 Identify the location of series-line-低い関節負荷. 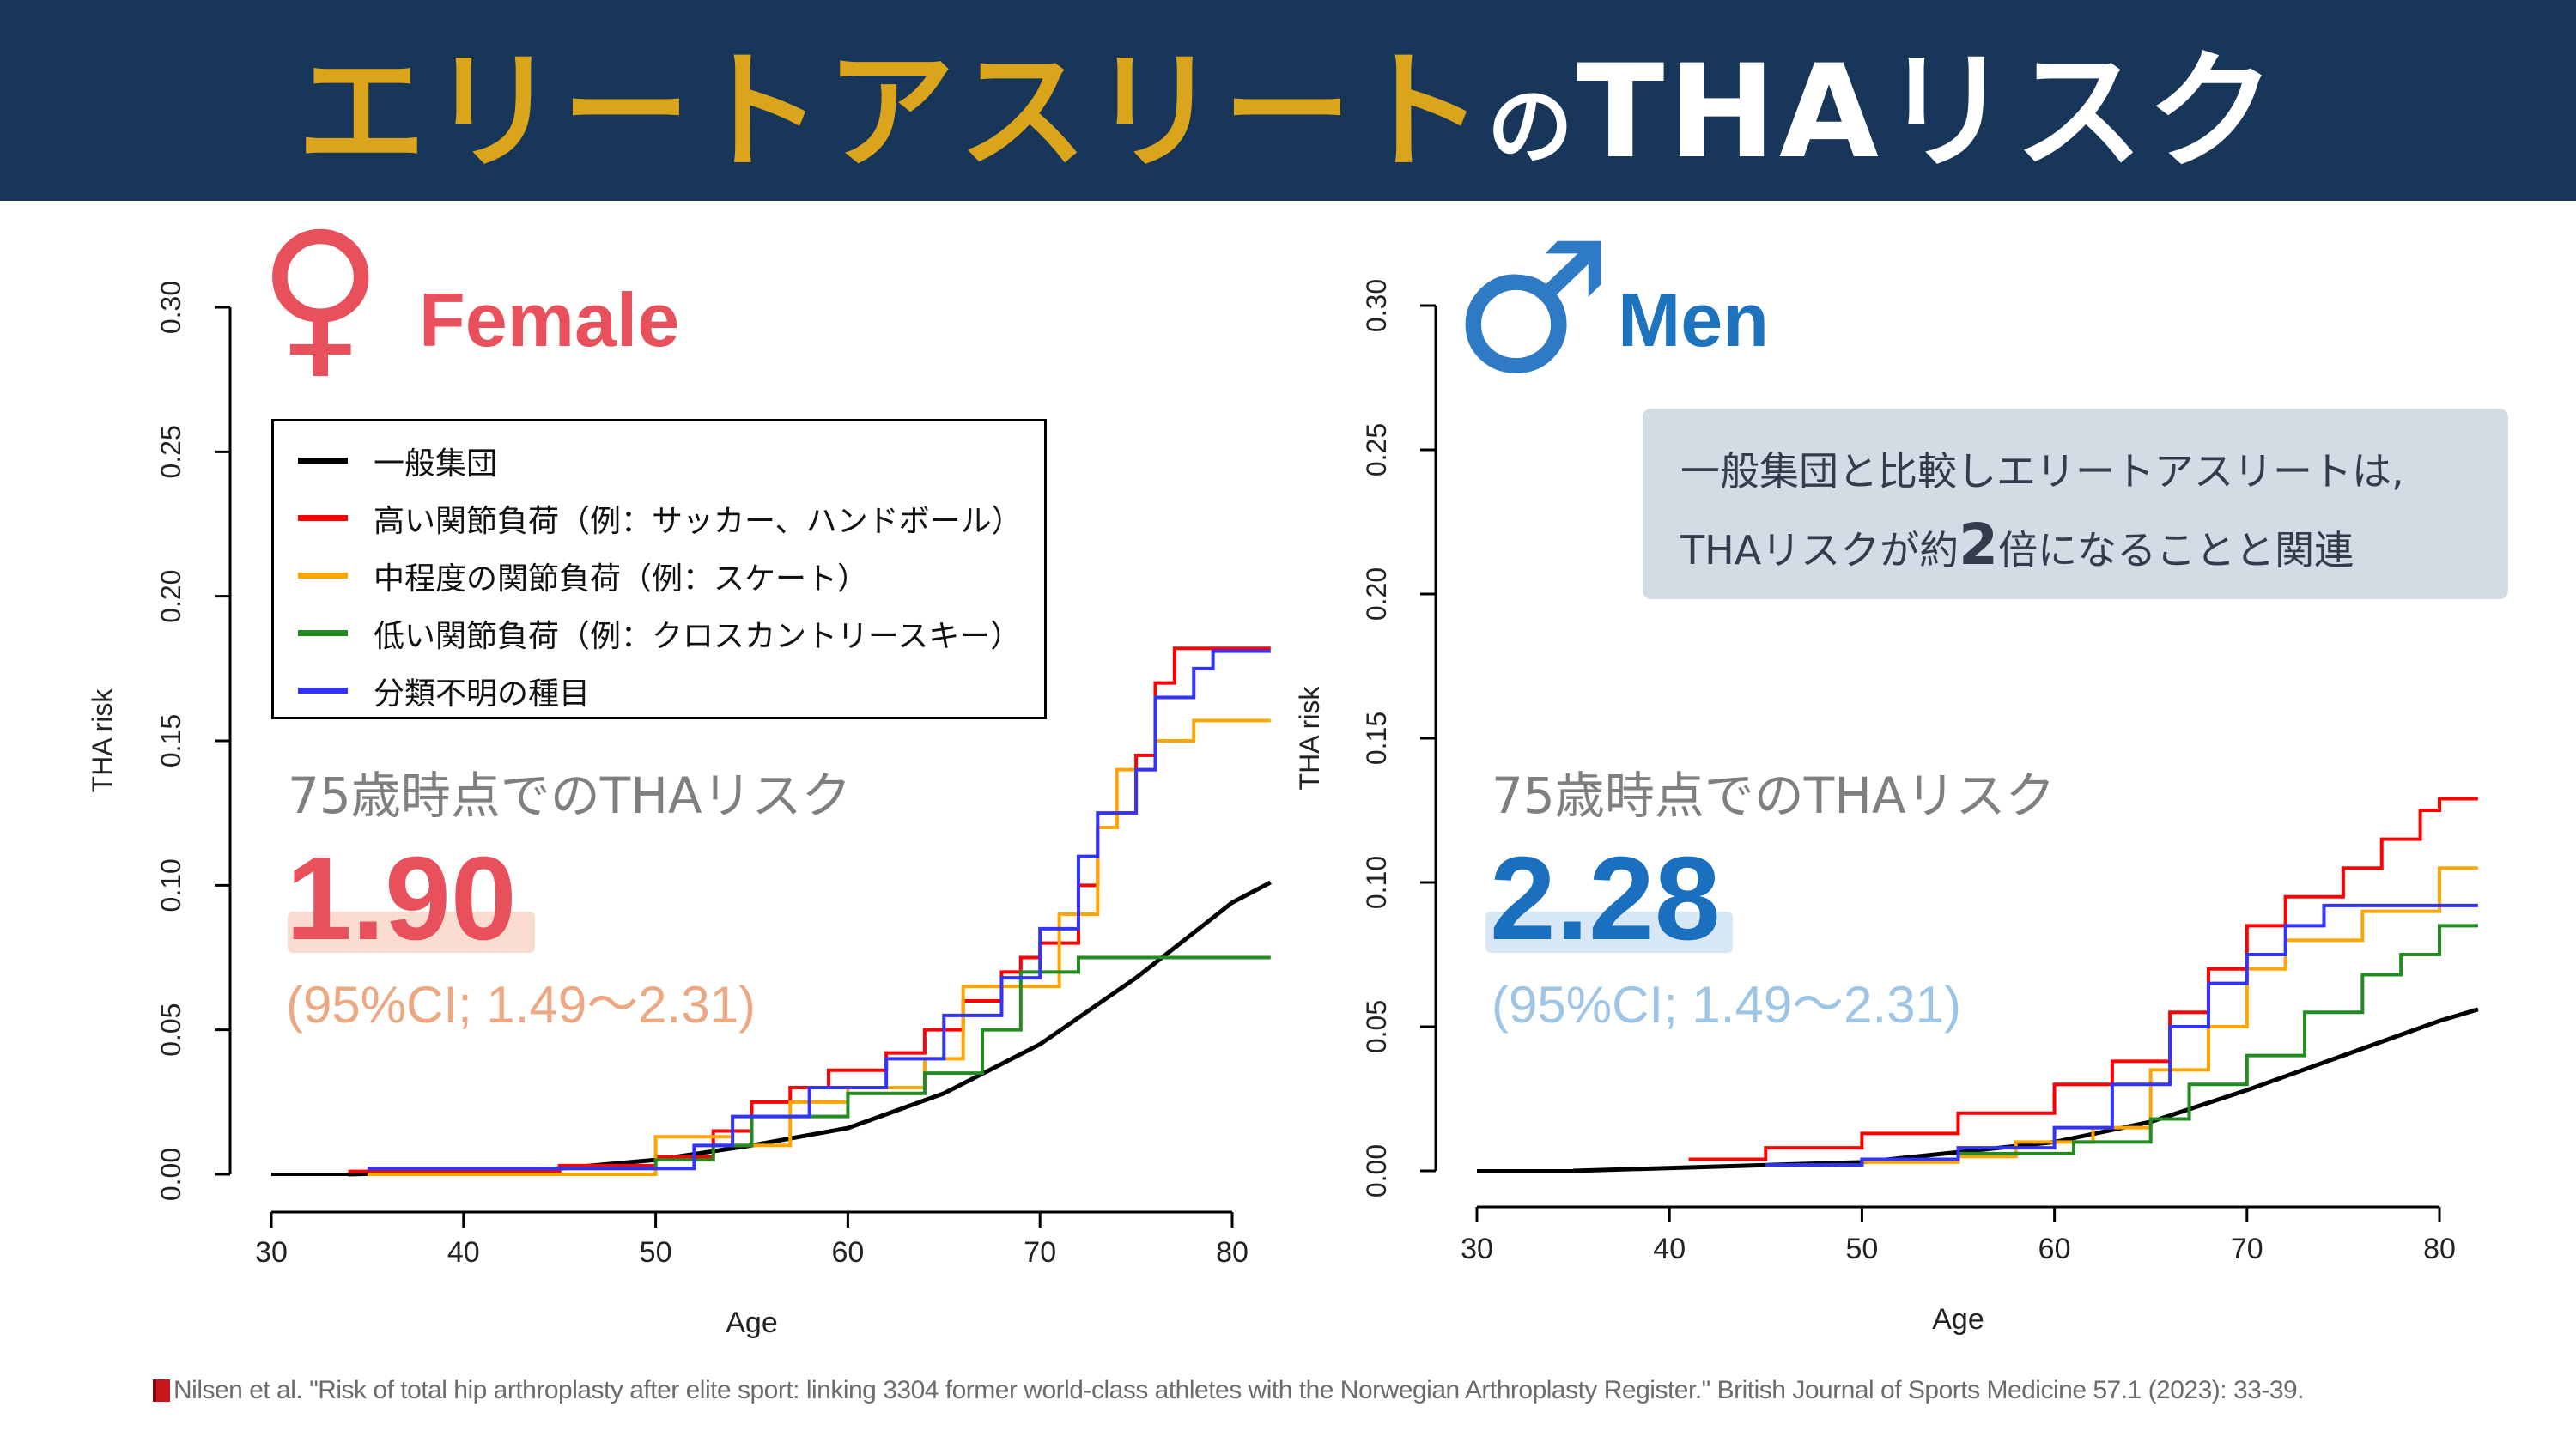
(819, 1063).